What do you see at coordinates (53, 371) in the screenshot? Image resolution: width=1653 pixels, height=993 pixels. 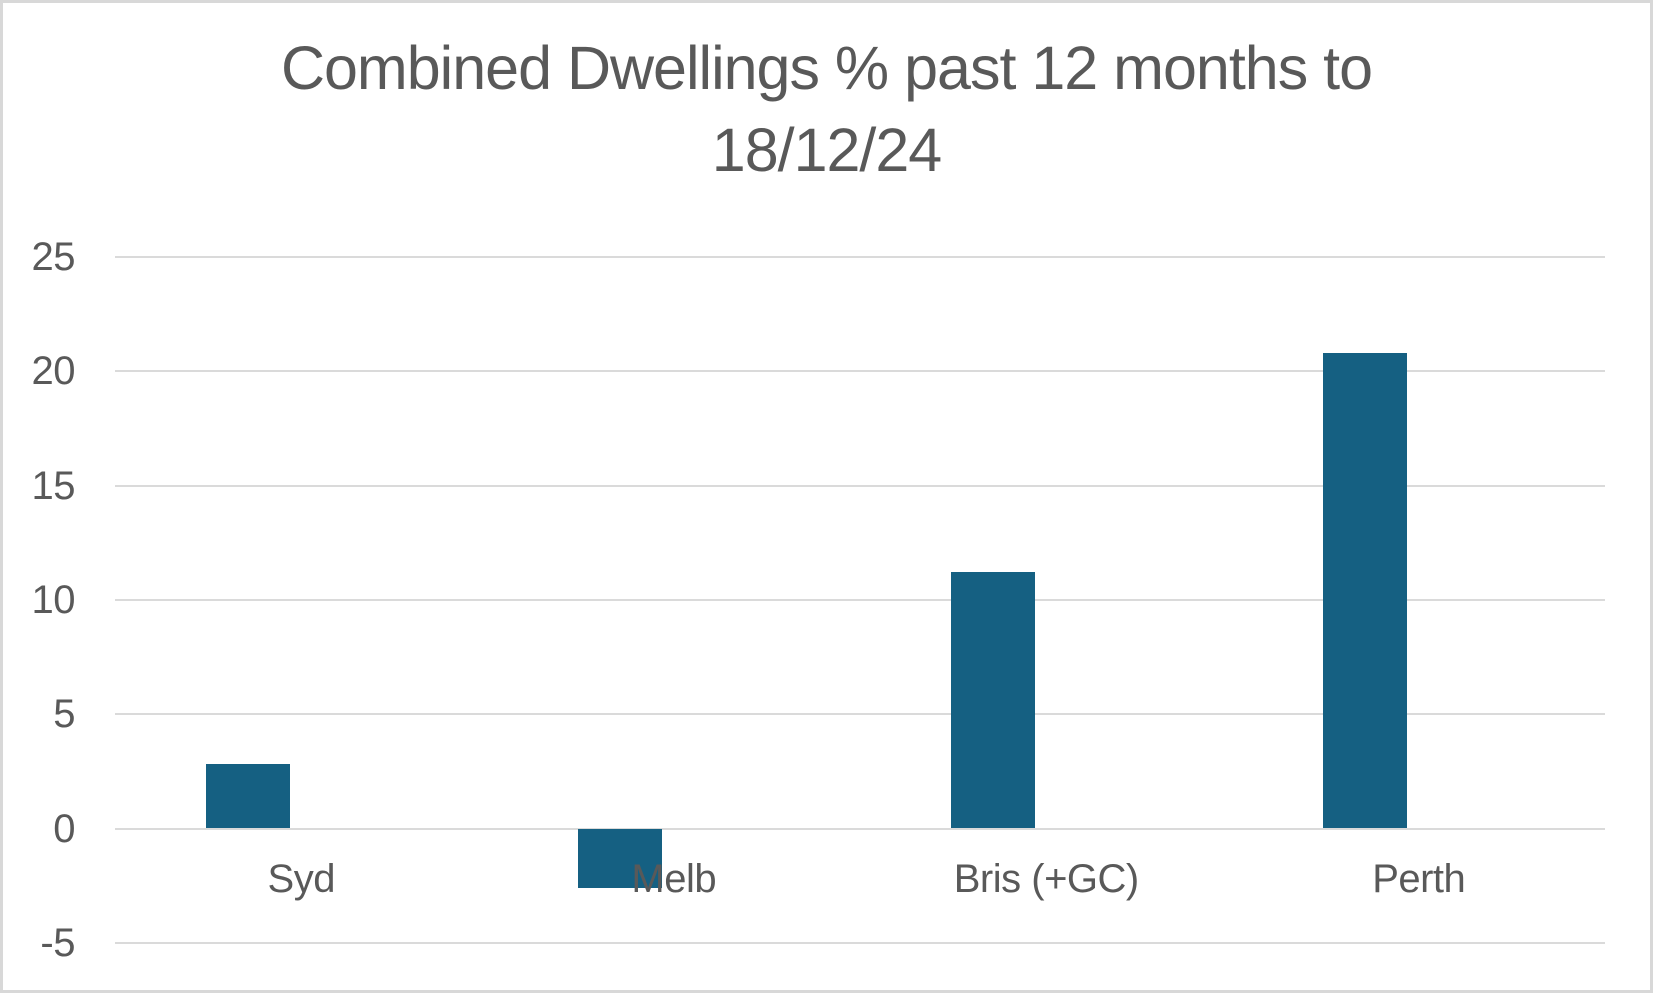 I see `y-axis-tick-label: 20` at bounding box center [53, 371].